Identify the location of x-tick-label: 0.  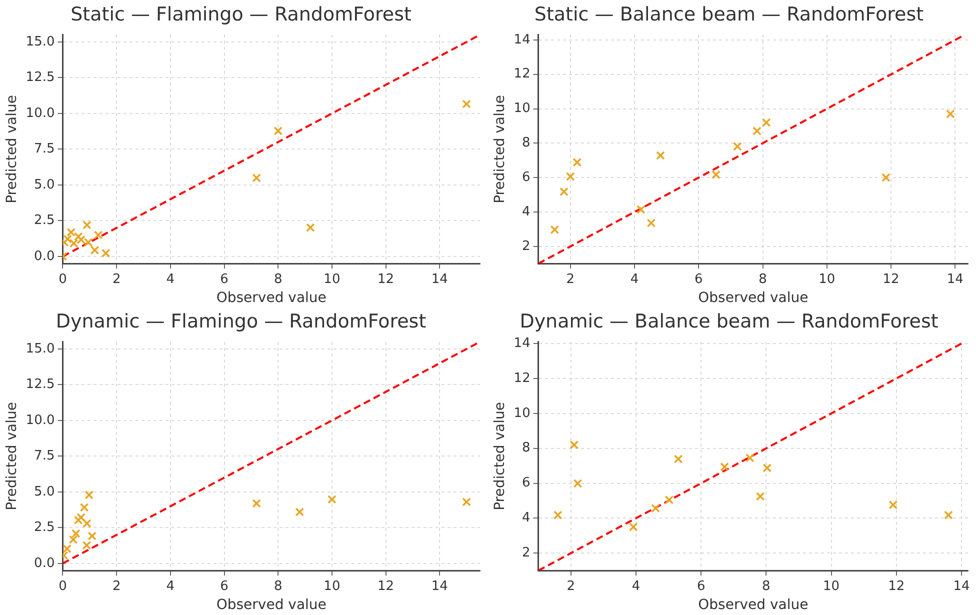
(62, 586).